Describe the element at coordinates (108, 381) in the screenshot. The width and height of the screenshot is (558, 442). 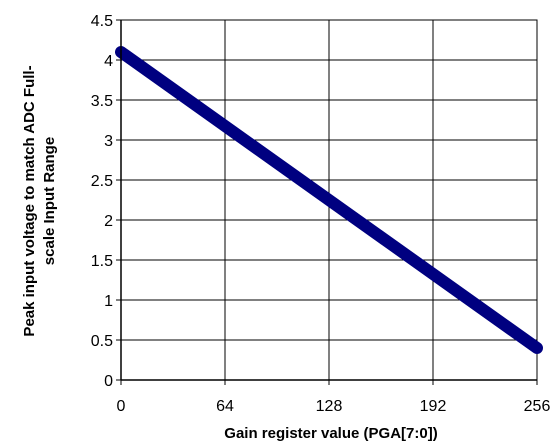
I see `y-tick-label: 0` at that location.